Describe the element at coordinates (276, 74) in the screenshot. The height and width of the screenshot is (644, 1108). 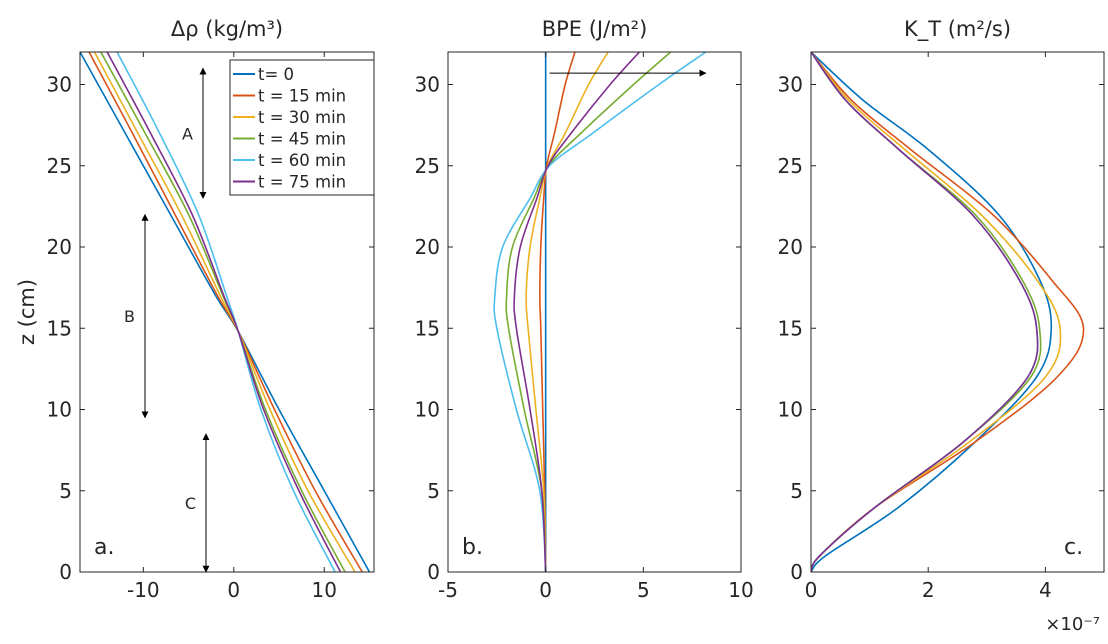
I see `legend-entry: t= 0` at that location.